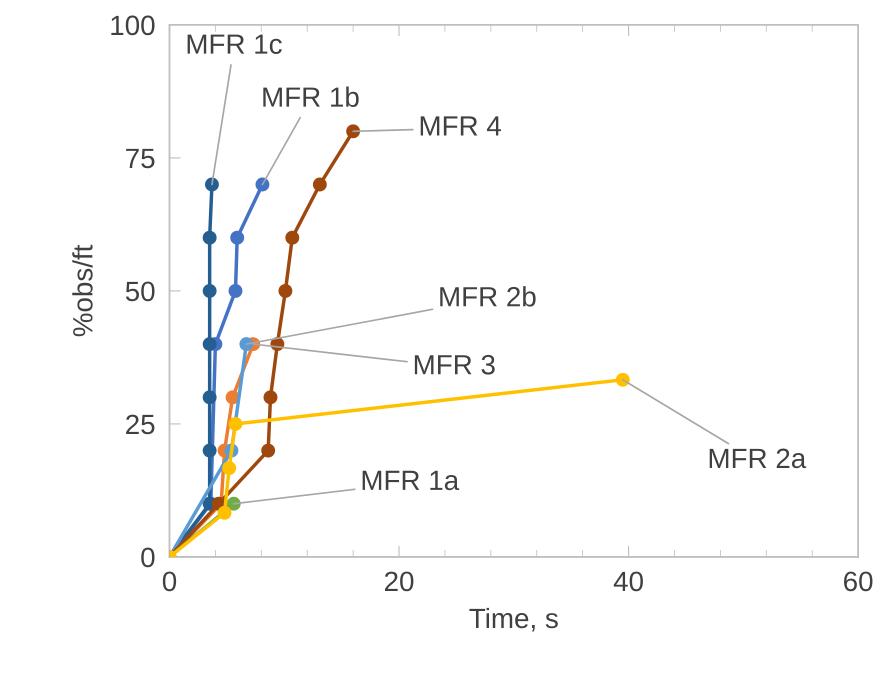 The height and width of the screenshot is (691, 892). What do you see at coordinates (460, 126) in the screenshot?
I see `text: MFR 4` at bounding box center [460, 126].